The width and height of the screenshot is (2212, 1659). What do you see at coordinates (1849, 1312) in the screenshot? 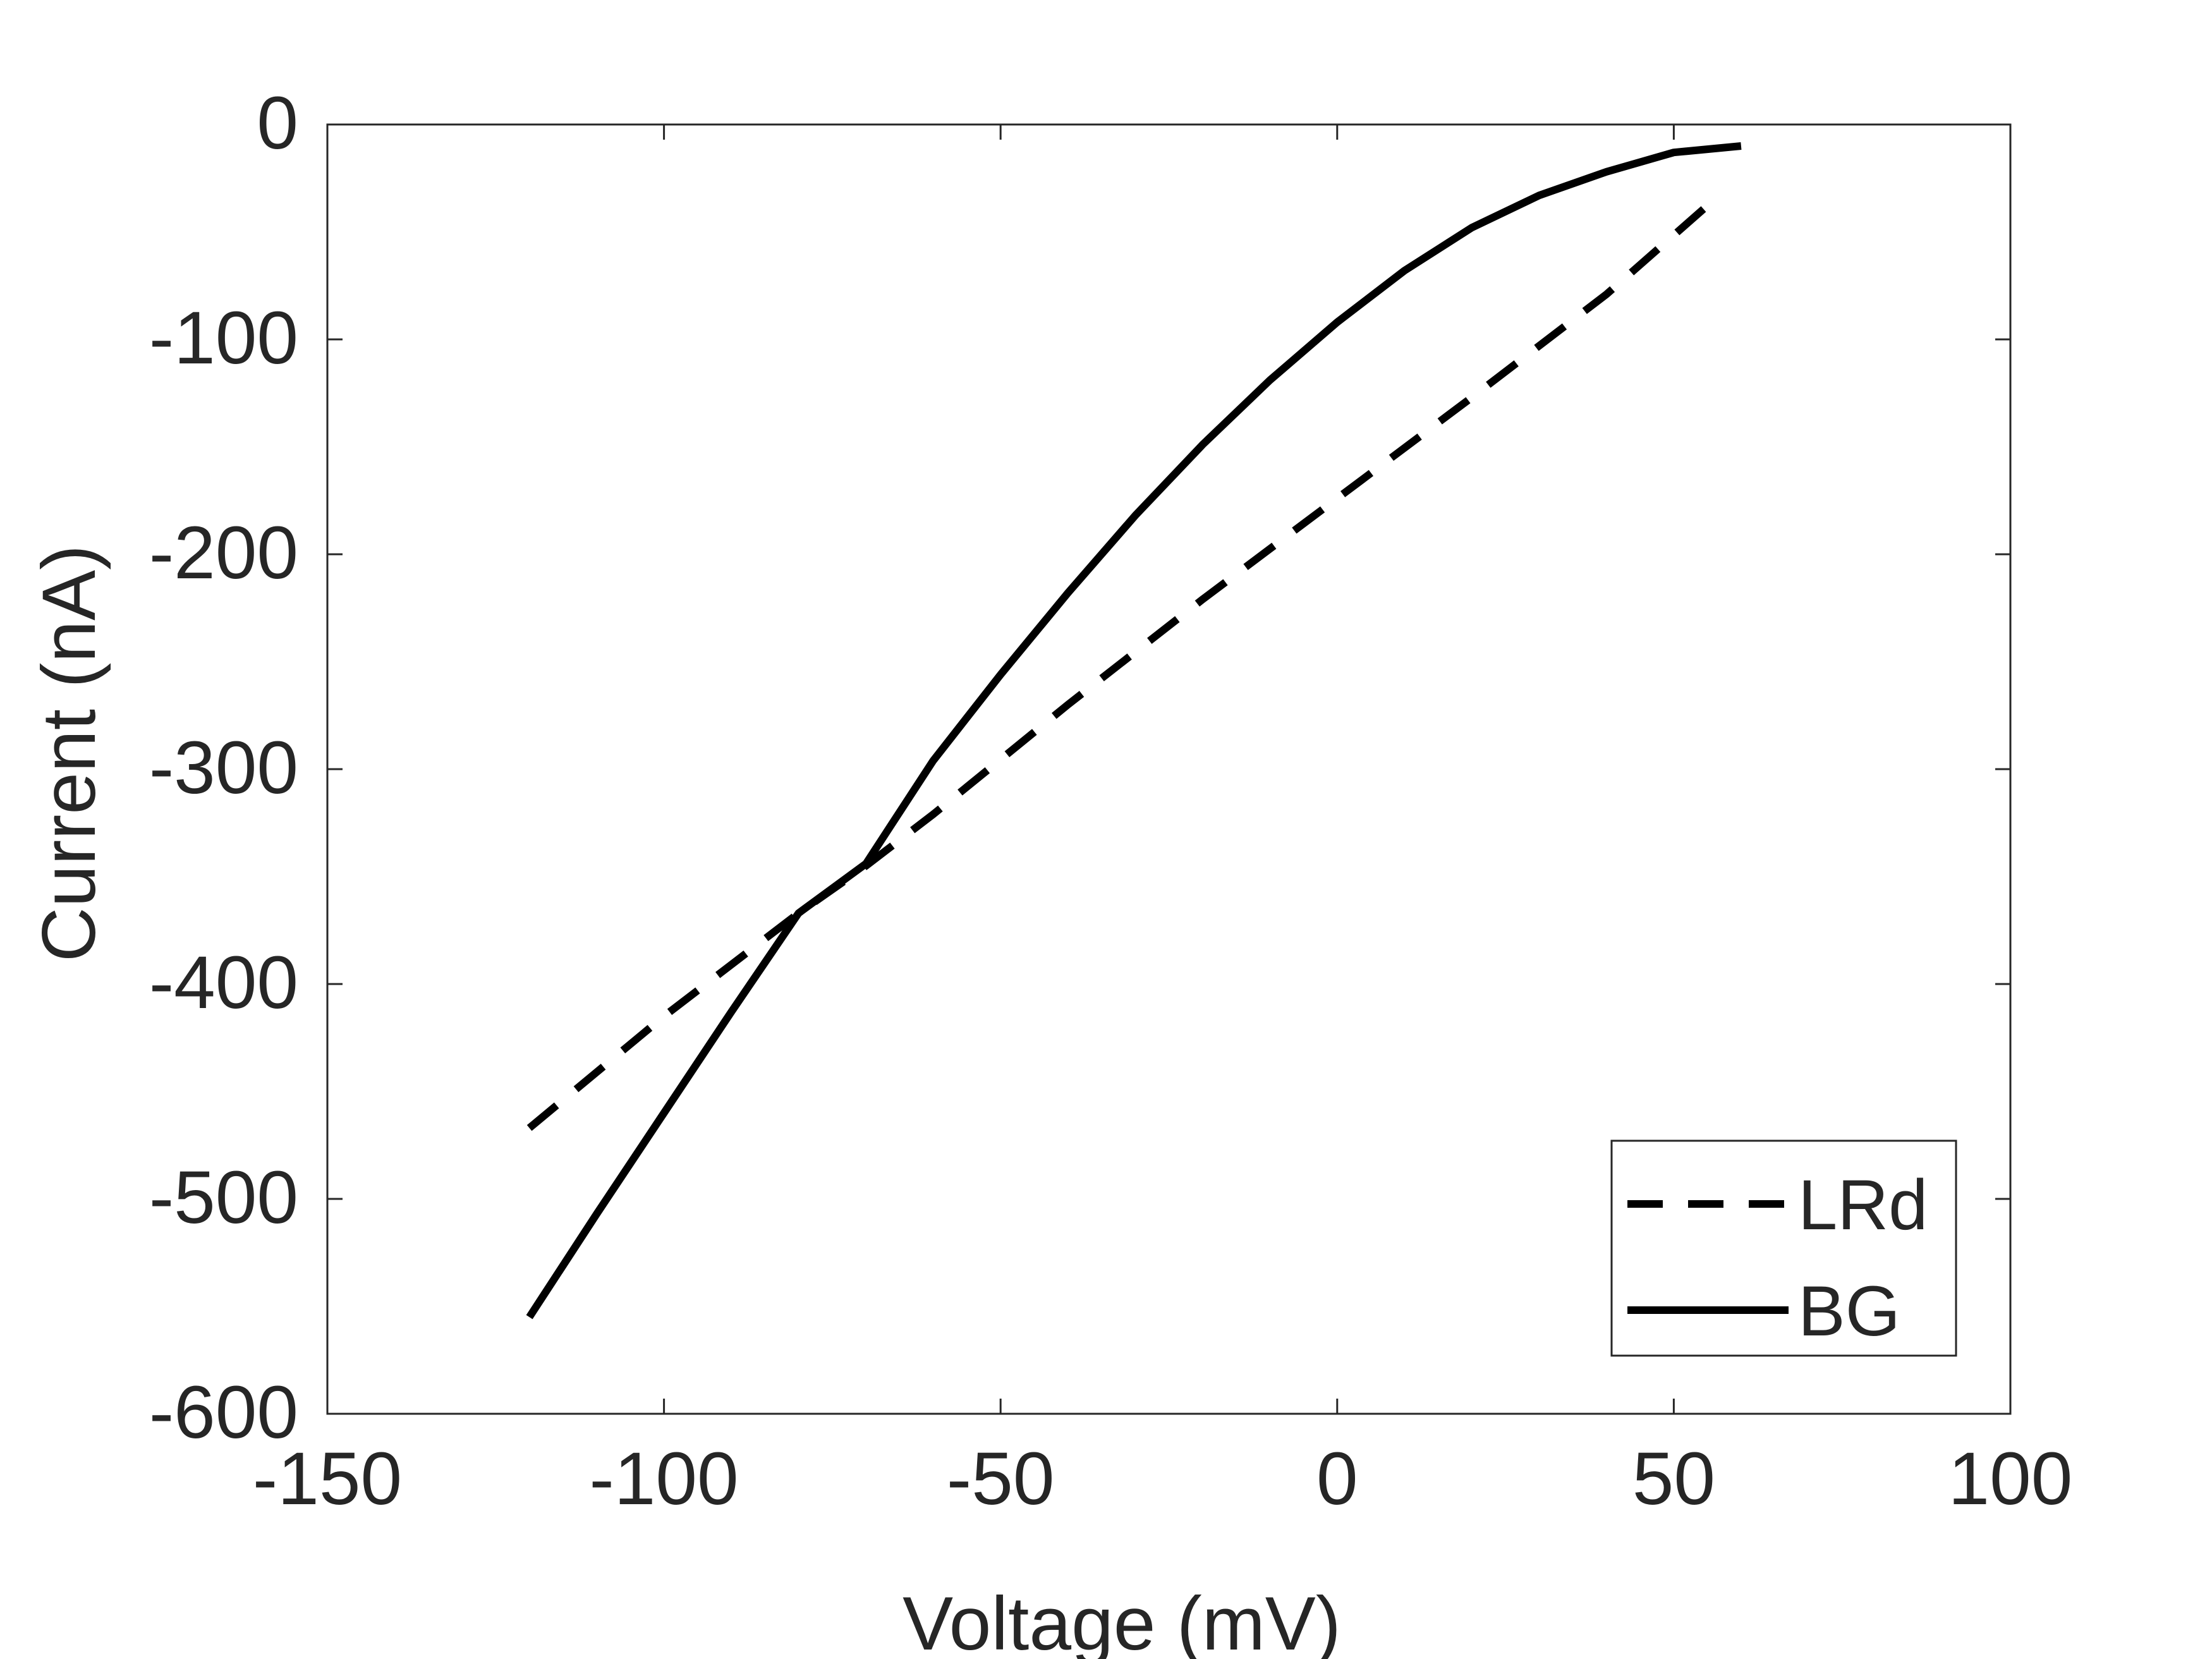
I see `legend-label-bg: BG` at bounding box center [1849, 1312].